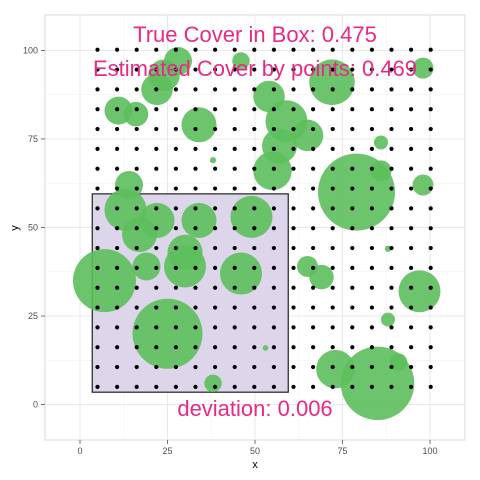 The image size is (480, 480). What do you see at coordinates (255, 465) in the screenshot?
I see `x-axis-title: x` at bounding box center [255, 465].